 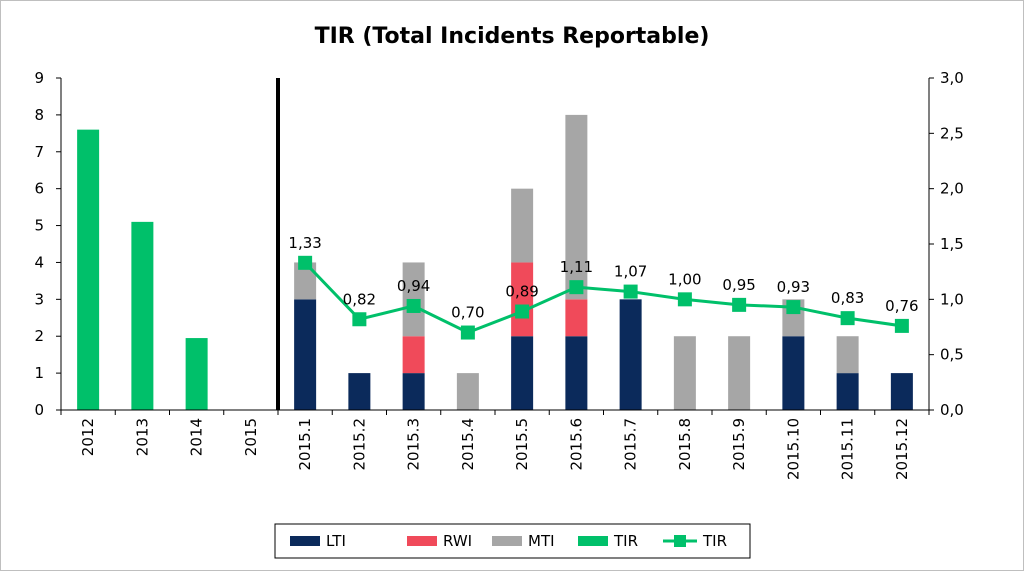 What do you see at coordinates (631, 444) in the screenshot?
I see `x-tick-label: 2015.7` at bounding box center [631, 444].